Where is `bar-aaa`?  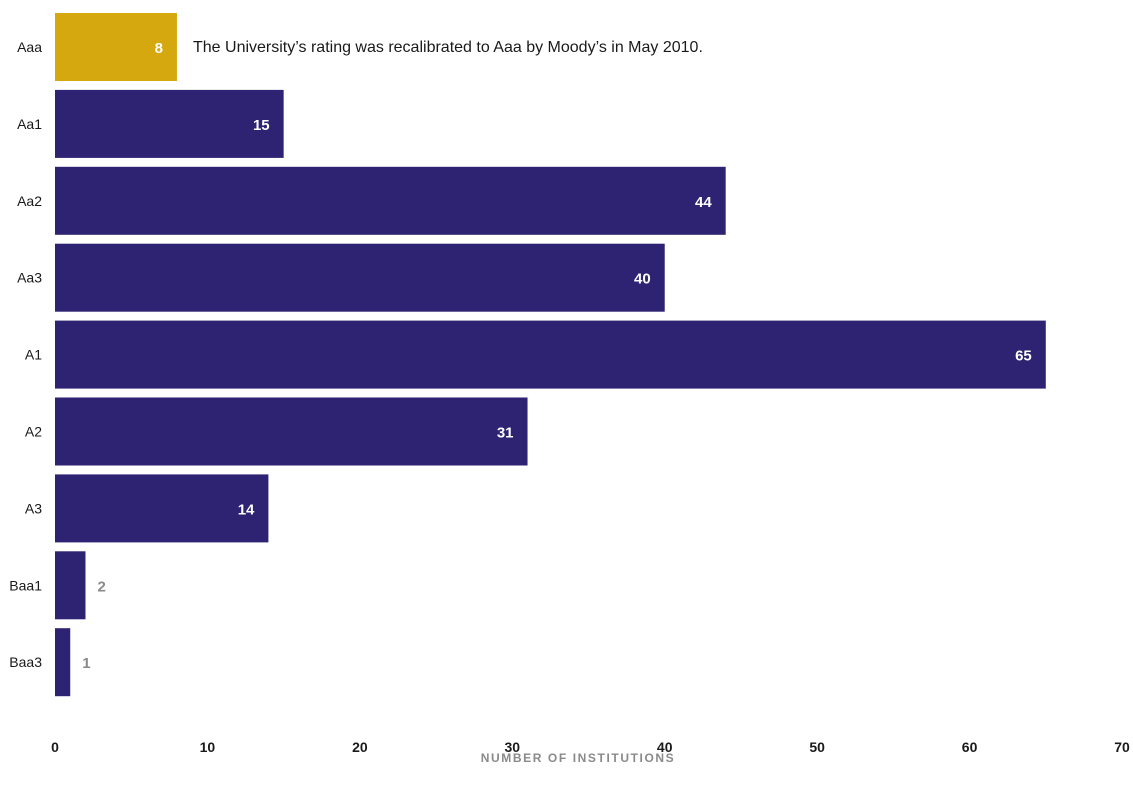 bar-aaa is located at coordinates (116, 47).